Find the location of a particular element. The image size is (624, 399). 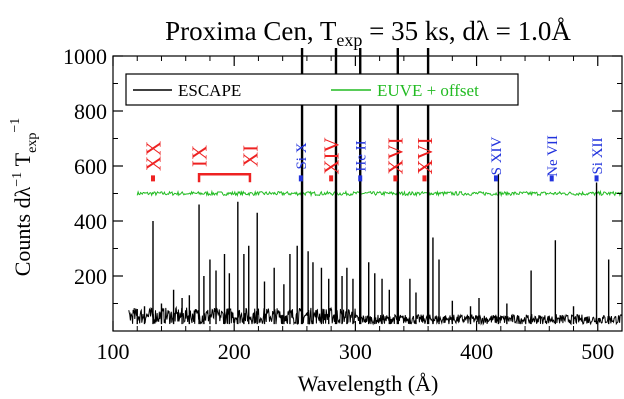

annotation-8: S XIV is located at coordinates (497, 155).